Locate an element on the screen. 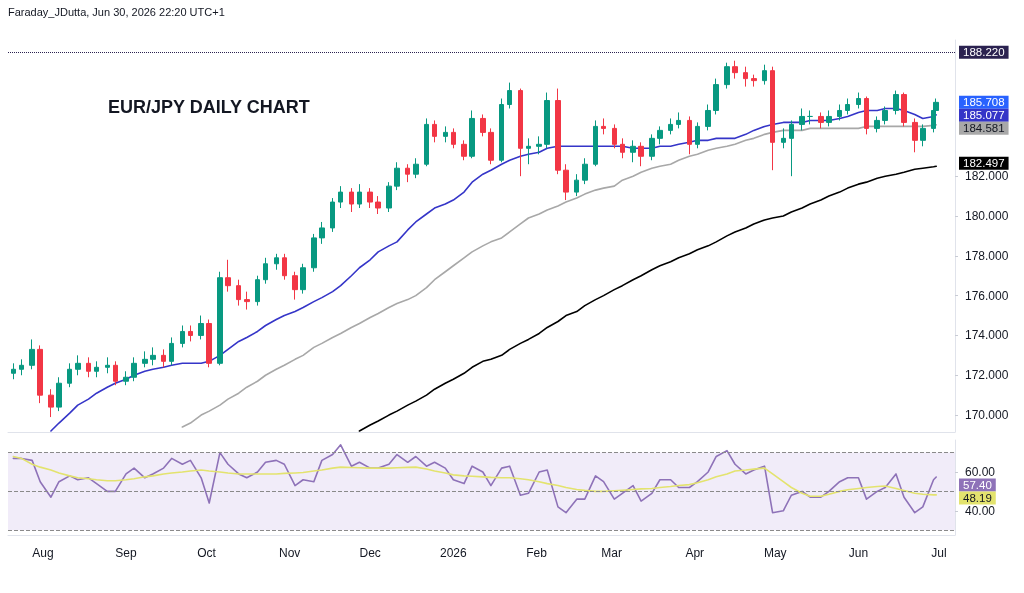  y-tick-label: 170.000 is located at coordinates (987, 415).